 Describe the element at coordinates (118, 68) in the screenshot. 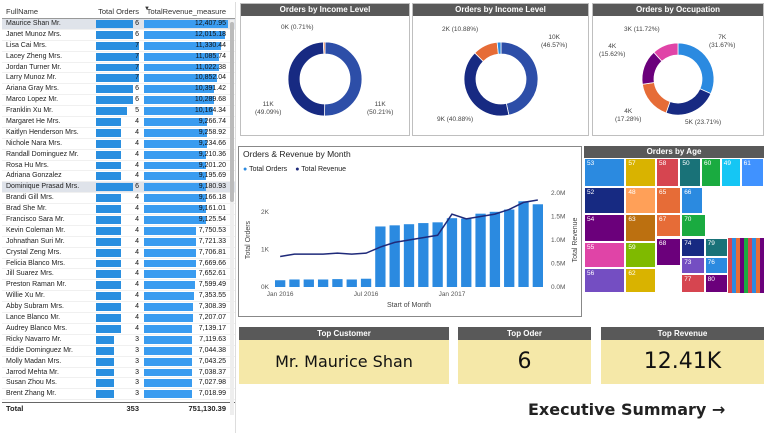

I see `table-row: Jordan Turner Mr. 7 11,022.38` at that location.